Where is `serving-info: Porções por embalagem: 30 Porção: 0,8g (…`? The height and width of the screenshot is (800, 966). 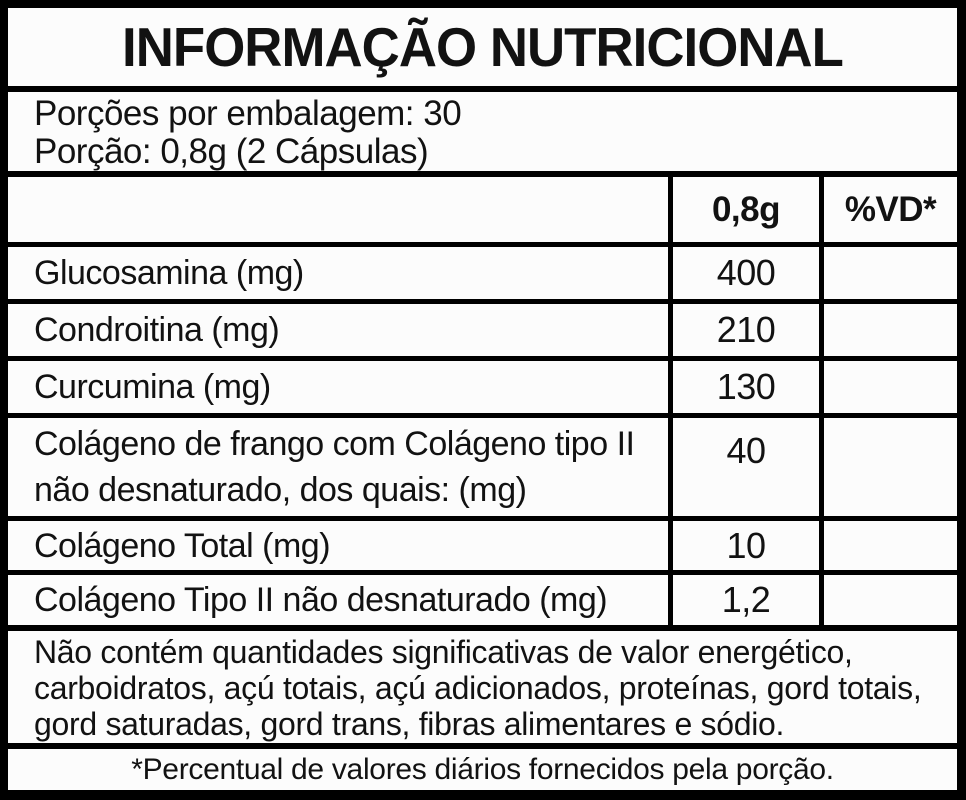 serving-info: Porções por embalagem: 30 Porção: 0,8g (… is located at coordinates (482, 131).